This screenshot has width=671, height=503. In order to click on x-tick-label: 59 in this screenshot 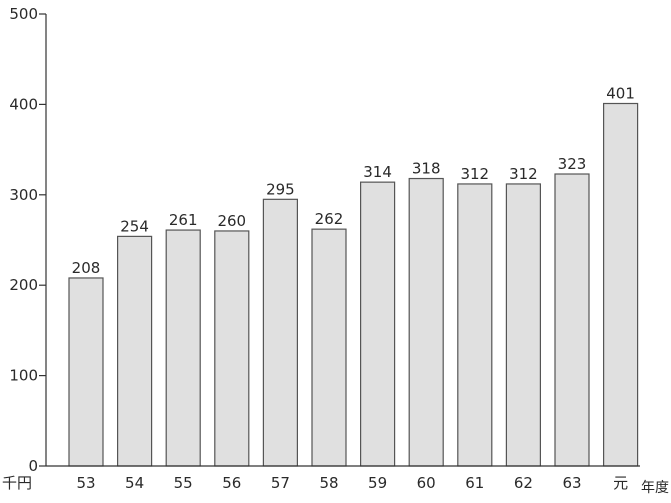, I will do `click(377, 483)`.